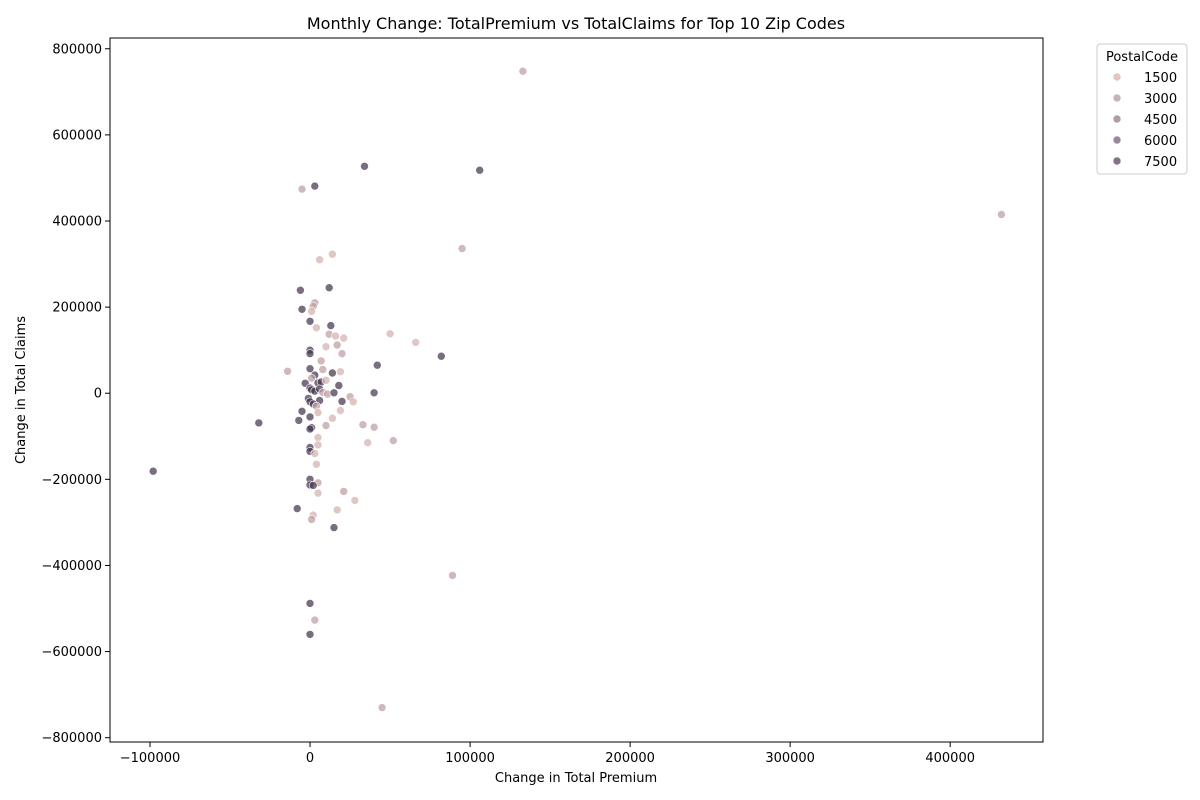 The image size is (1200, 800). What do you see at coordinates (1160, 99) in the screenshot?
I see `legend-label: 3000` at bounding box center [1160, 99].